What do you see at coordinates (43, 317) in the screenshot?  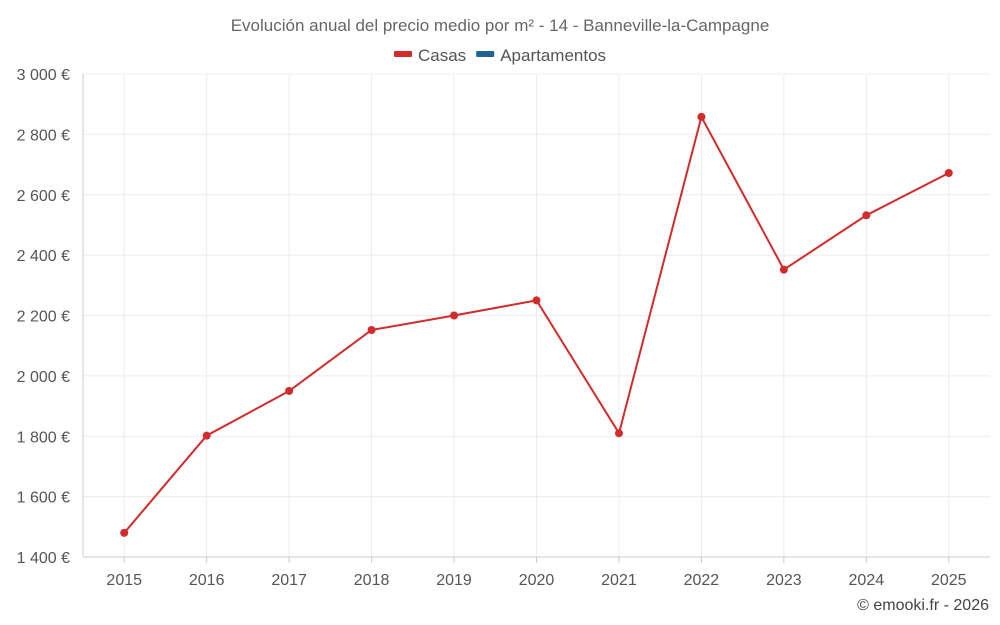 I see `y-tick-label: 2 200 €` at bounding box center [43, 317].